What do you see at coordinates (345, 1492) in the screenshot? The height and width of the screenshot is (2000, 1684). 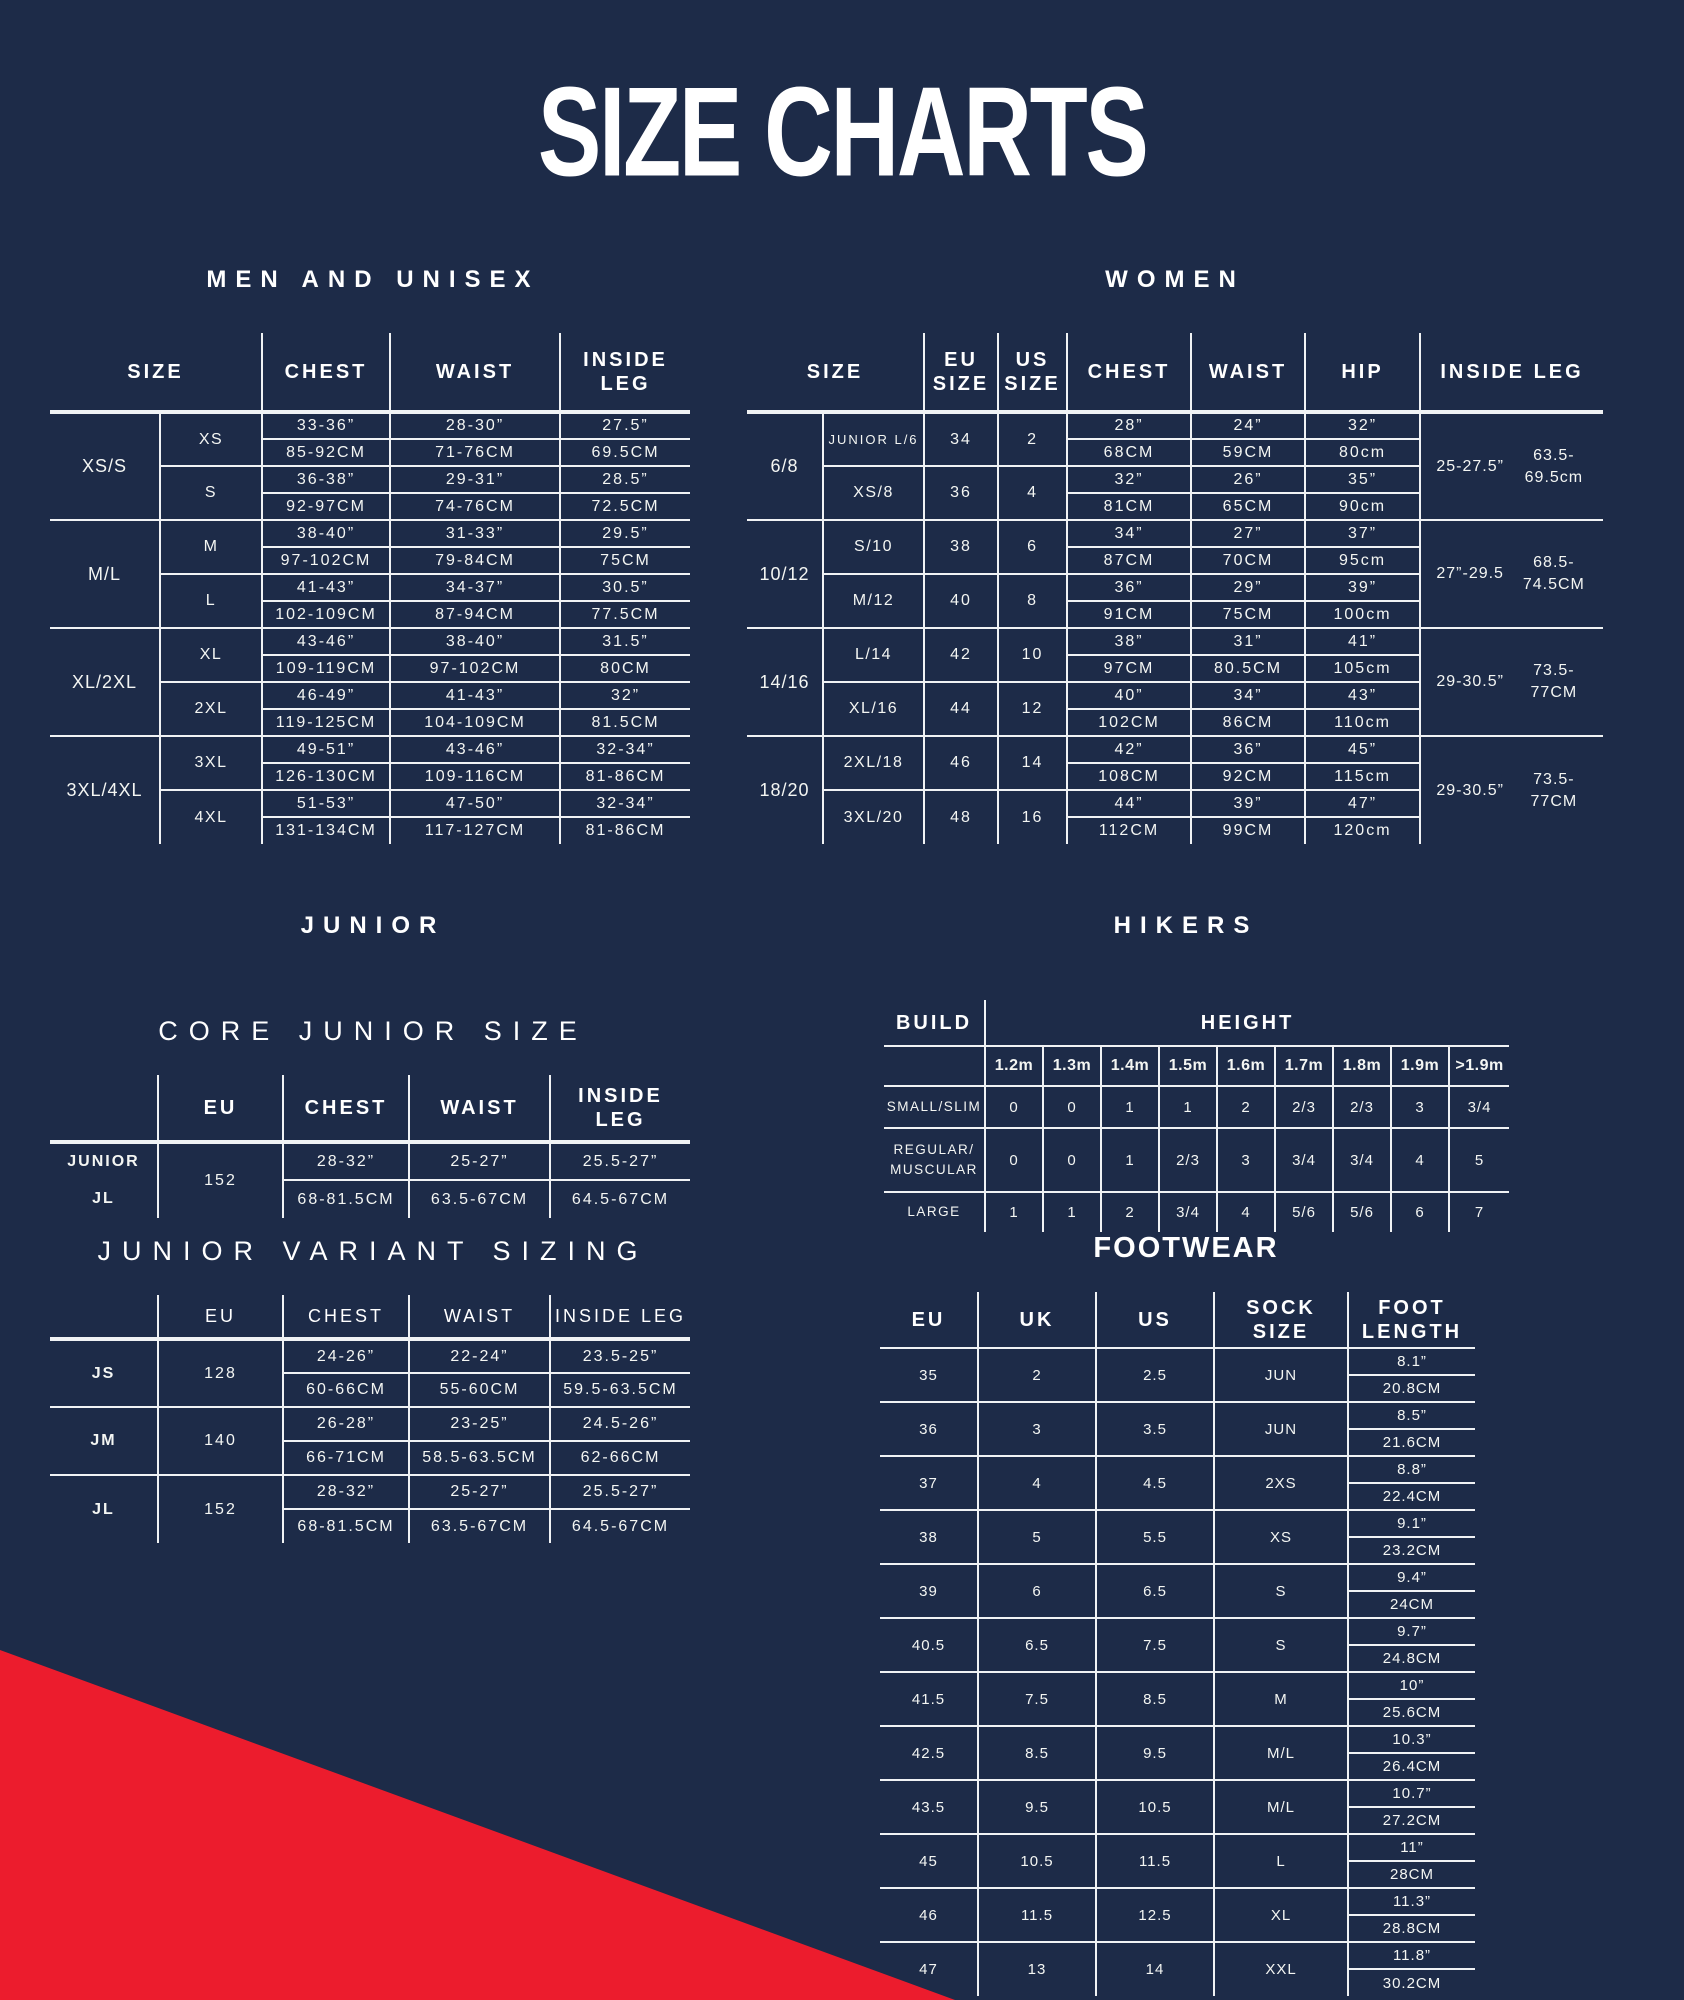 I see `junior-variant-chest-value: 28-32”` at bounding box center [345, 1492].